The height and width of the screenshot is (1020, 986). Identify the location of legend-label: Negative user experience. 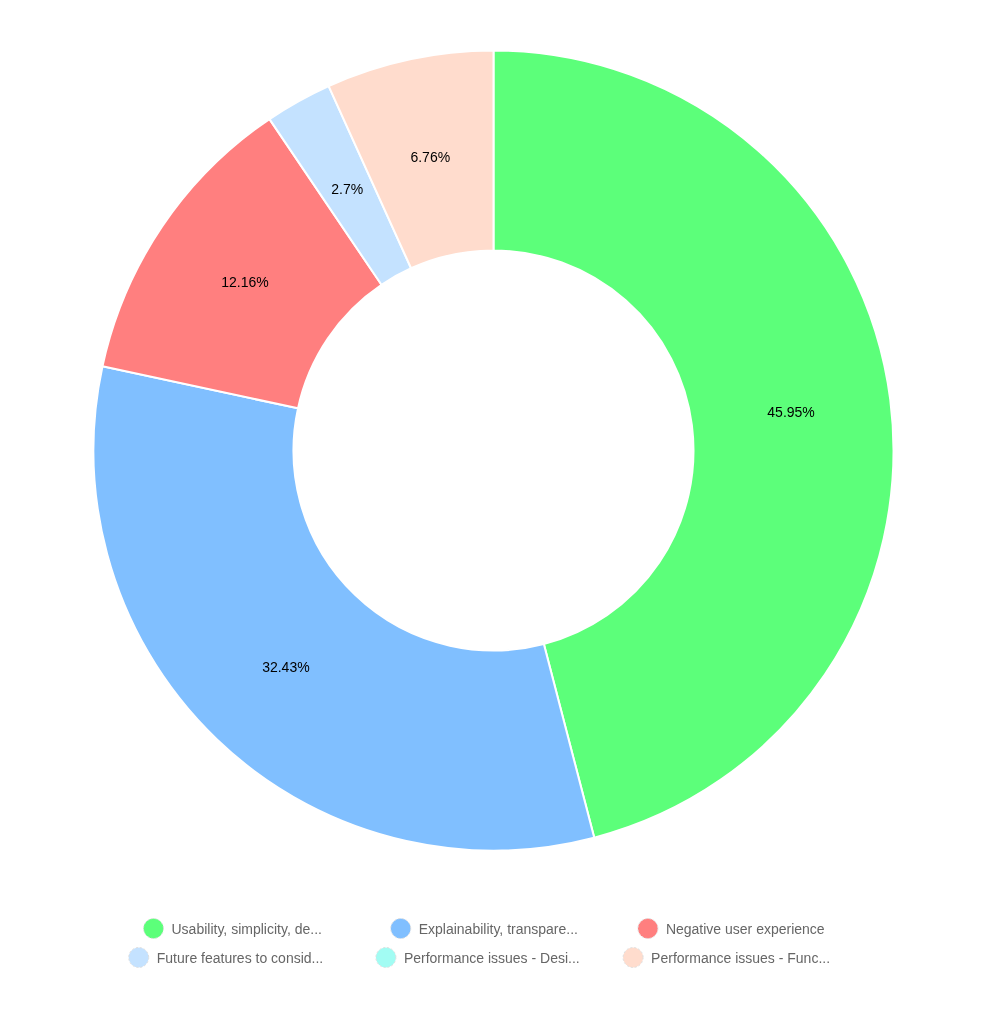
(745, 928).